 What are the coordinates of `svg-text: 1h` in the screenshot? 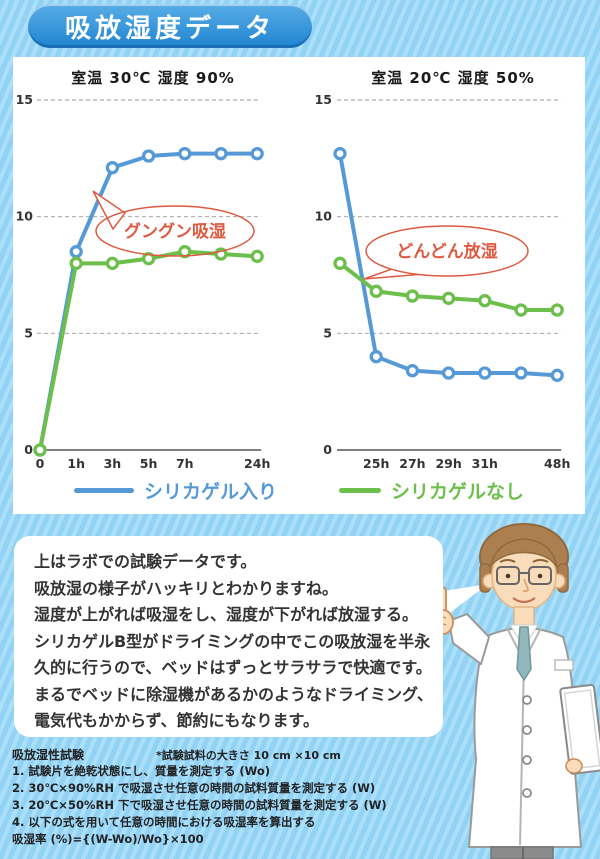 It's located at (76, 463).